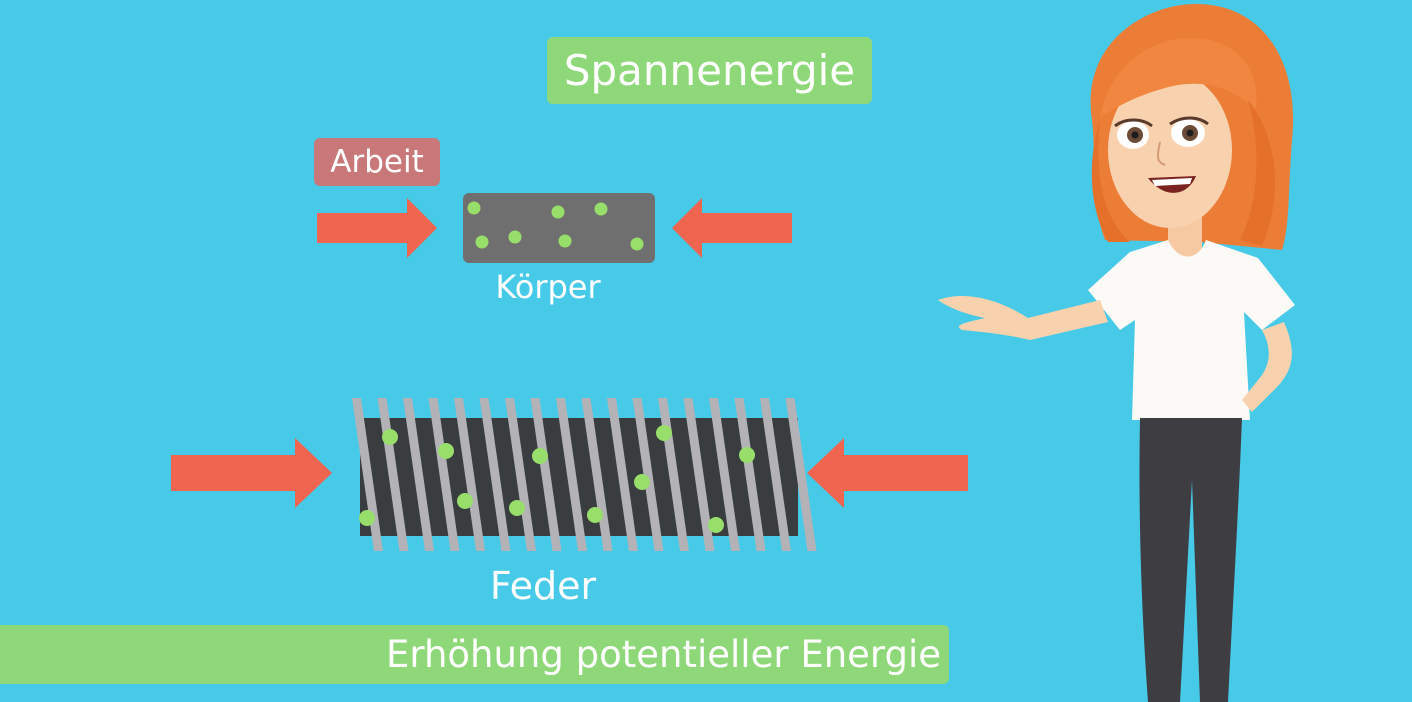 This screenshot has height=702, width=1412. Describe the element at coordinates (709, 70) in the screenshot. I see `diagram-title: Spannenergie` at that location.